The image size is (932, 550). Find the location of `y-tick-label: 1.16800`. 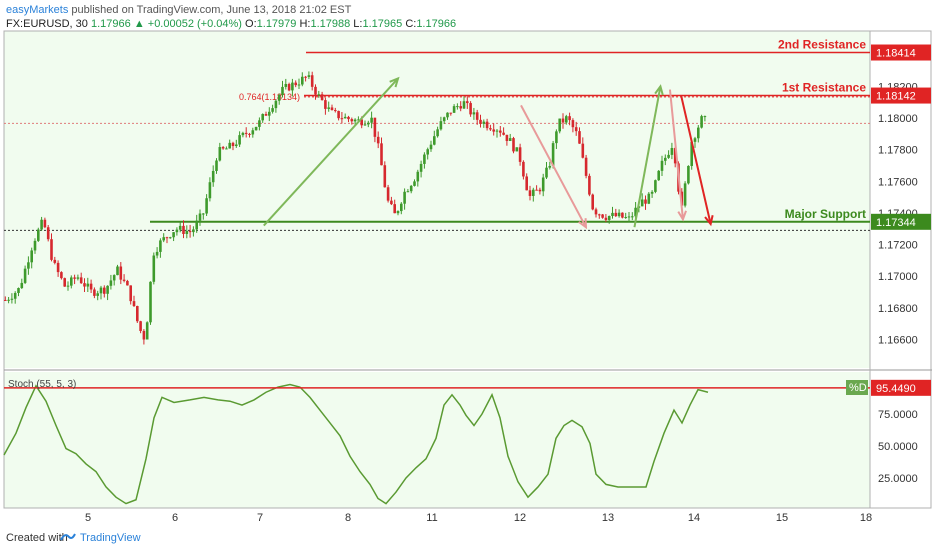

y-tick-label: 1.16800 is located at coordinates (898, 309).